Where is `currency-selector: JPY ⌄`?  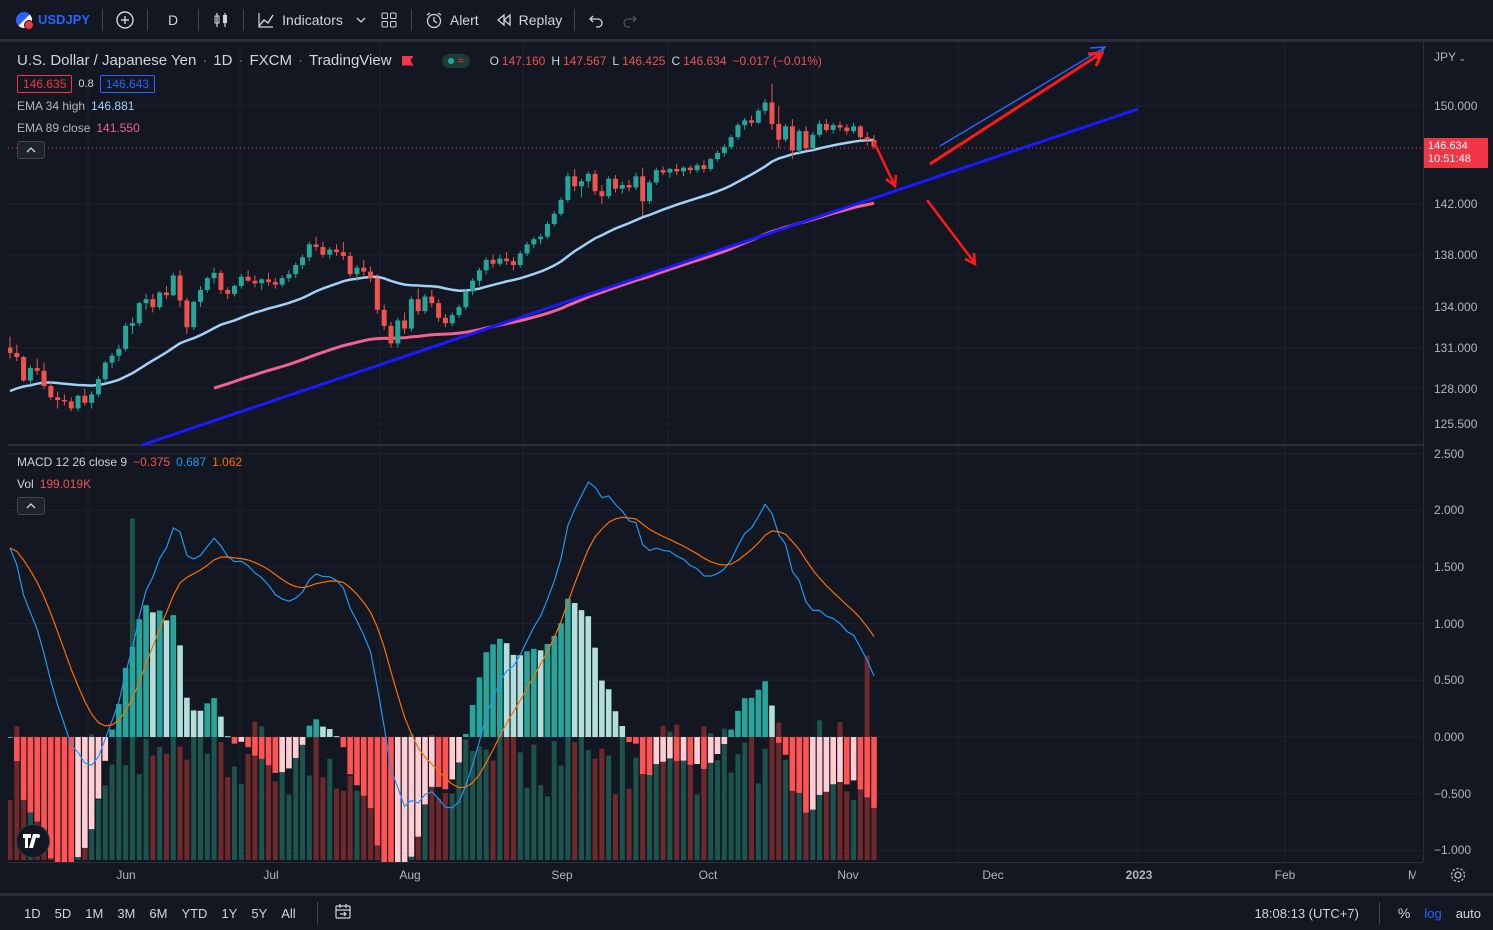
currency-selector: JPY ⌄ is located at coordinates (1450, 57).